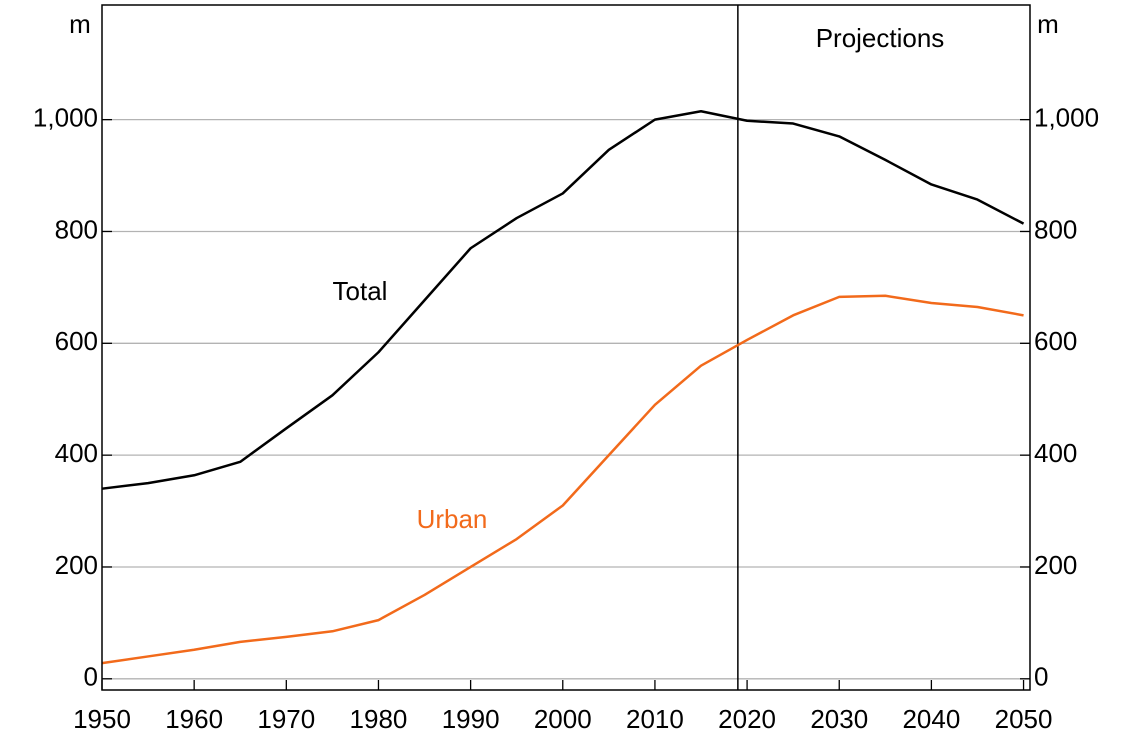 The image size is (1124, 740). I want to click on y-tick-label: 400, so click(76, 453).